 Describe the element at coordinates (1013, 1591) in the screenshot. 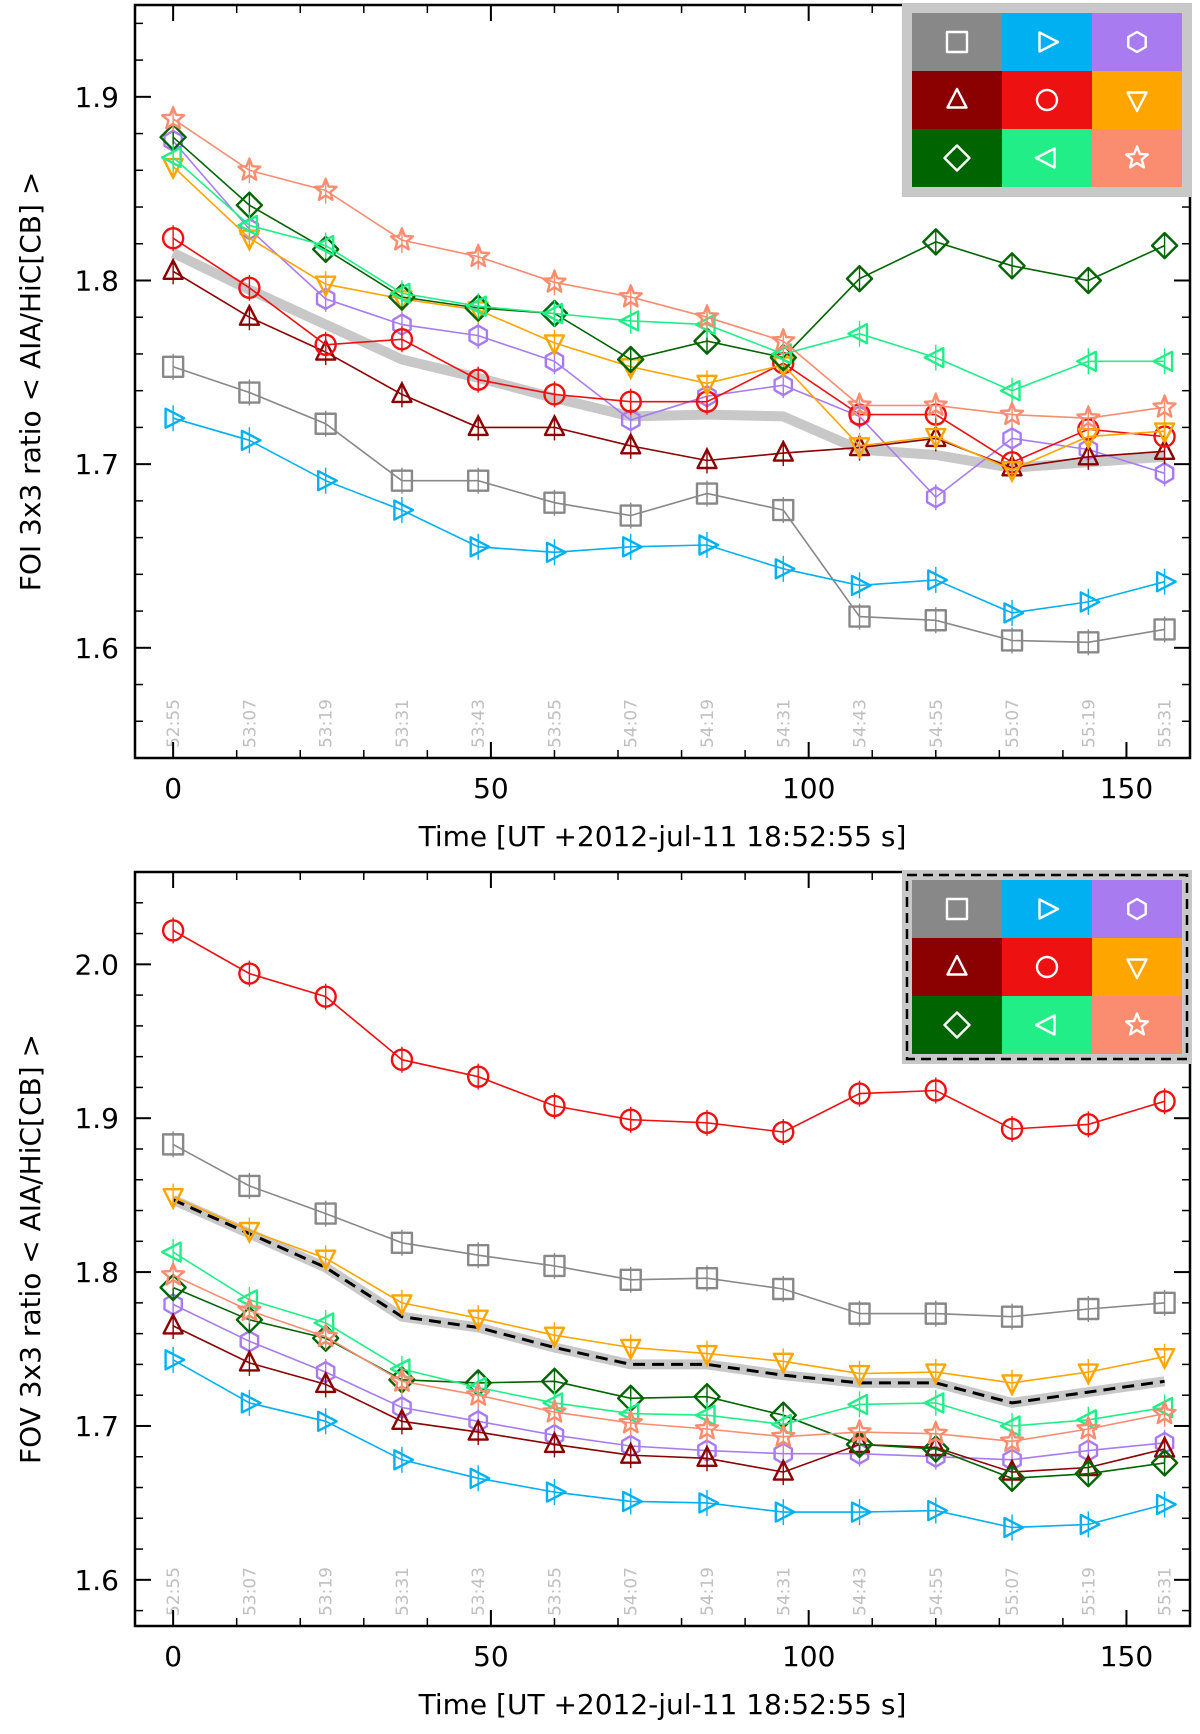

I see `time-label: 55:07` at that location.